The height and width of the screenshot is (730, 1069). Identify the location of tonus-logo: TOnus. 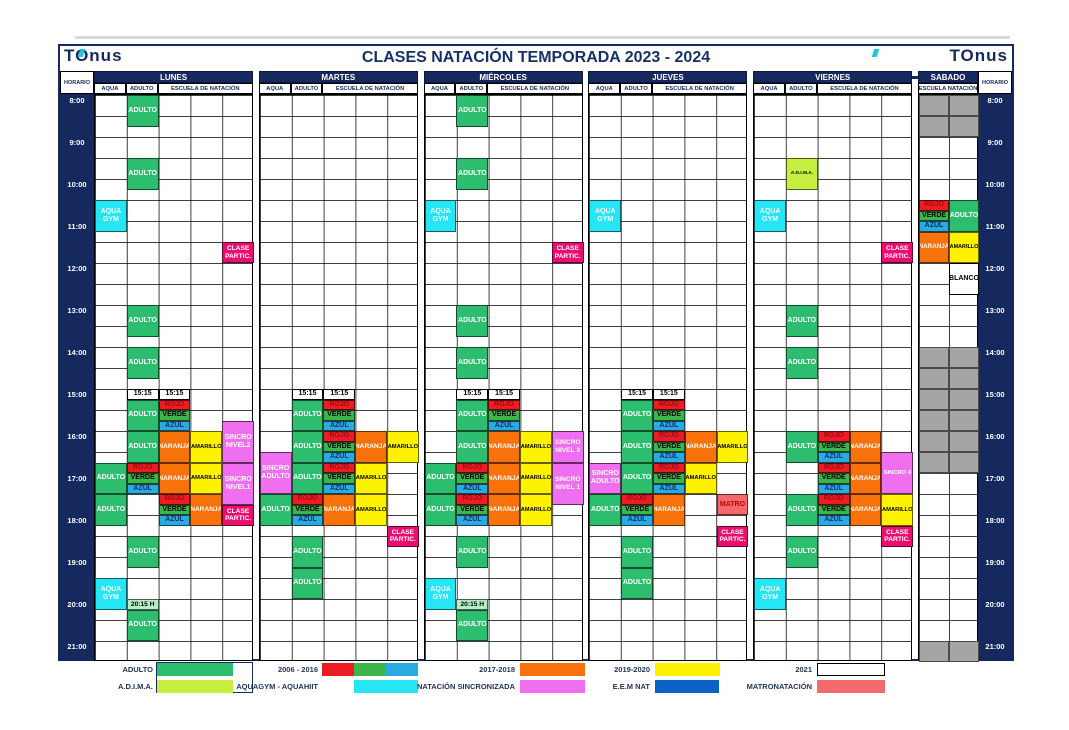
(139, 62).